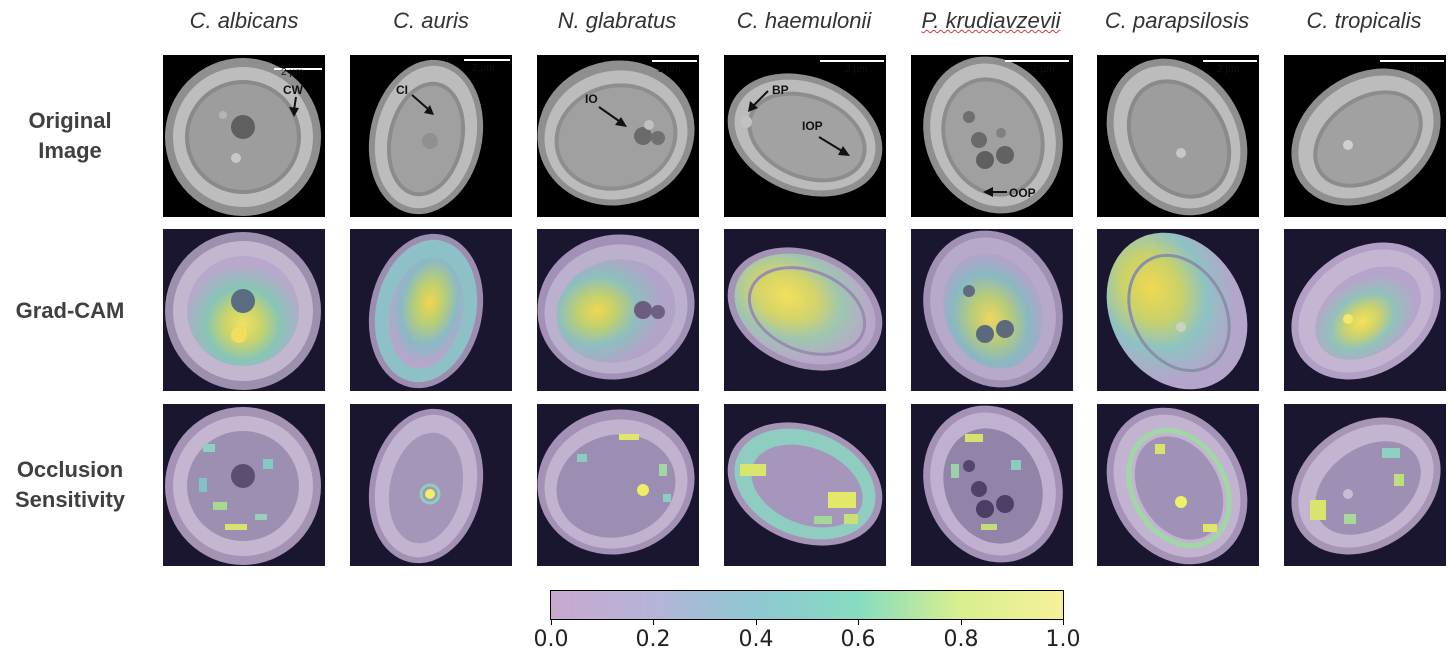 This screenshot has width=1452, height=660. I want to click on colorbar-tick-label: 0.0, so click(551, 639).